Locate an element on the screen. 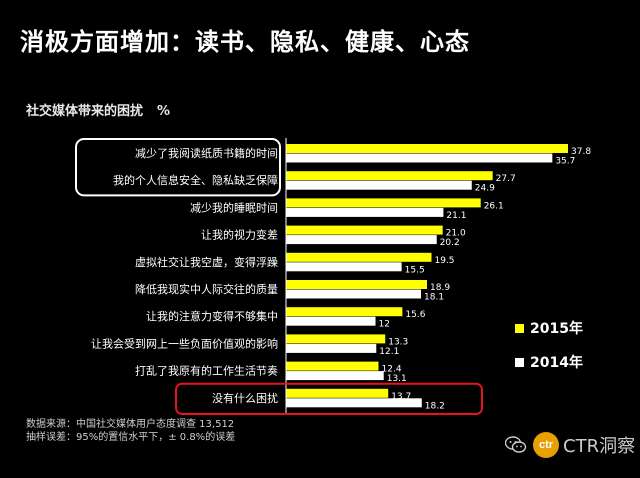  legend-item-2014: 2014年 is located at coordinates (549, 362).